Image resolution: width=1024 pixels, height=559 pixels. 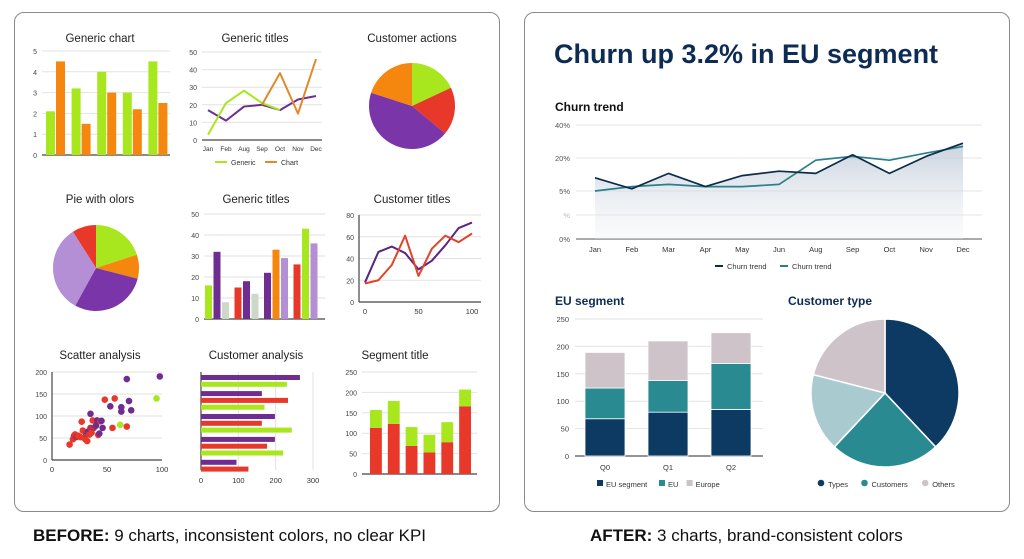 I want to click on x-tick-label: Nov, so click(x=298, y=149).